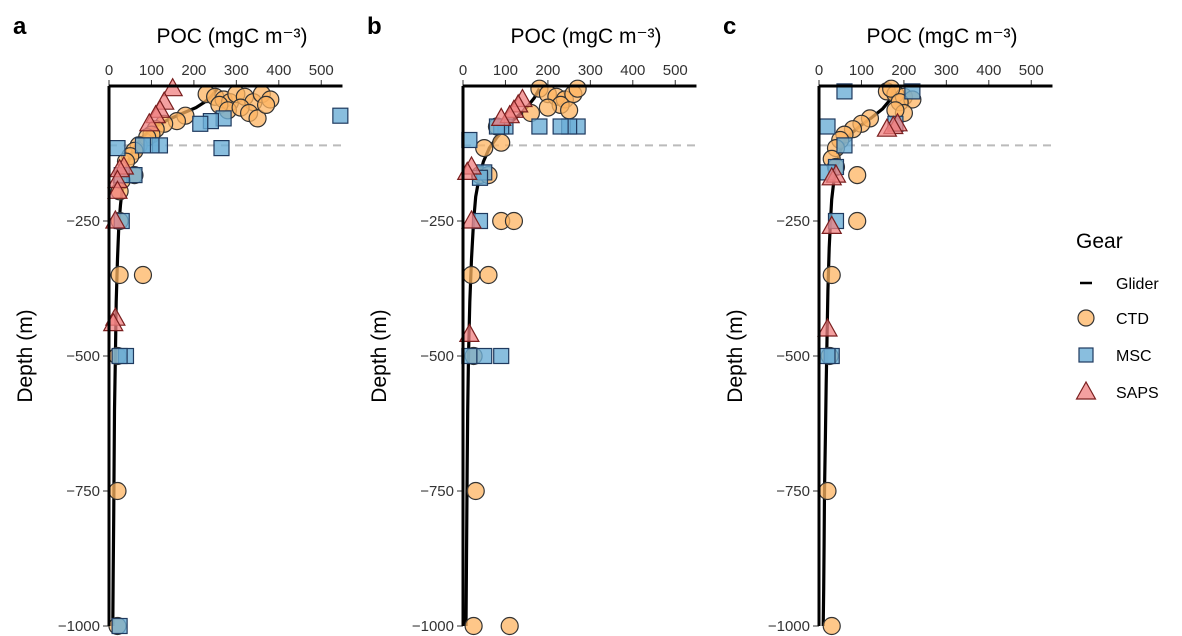 This screenshot has width=1182, height=636. I want to click on legend-key-saps, so click(1086, 390).